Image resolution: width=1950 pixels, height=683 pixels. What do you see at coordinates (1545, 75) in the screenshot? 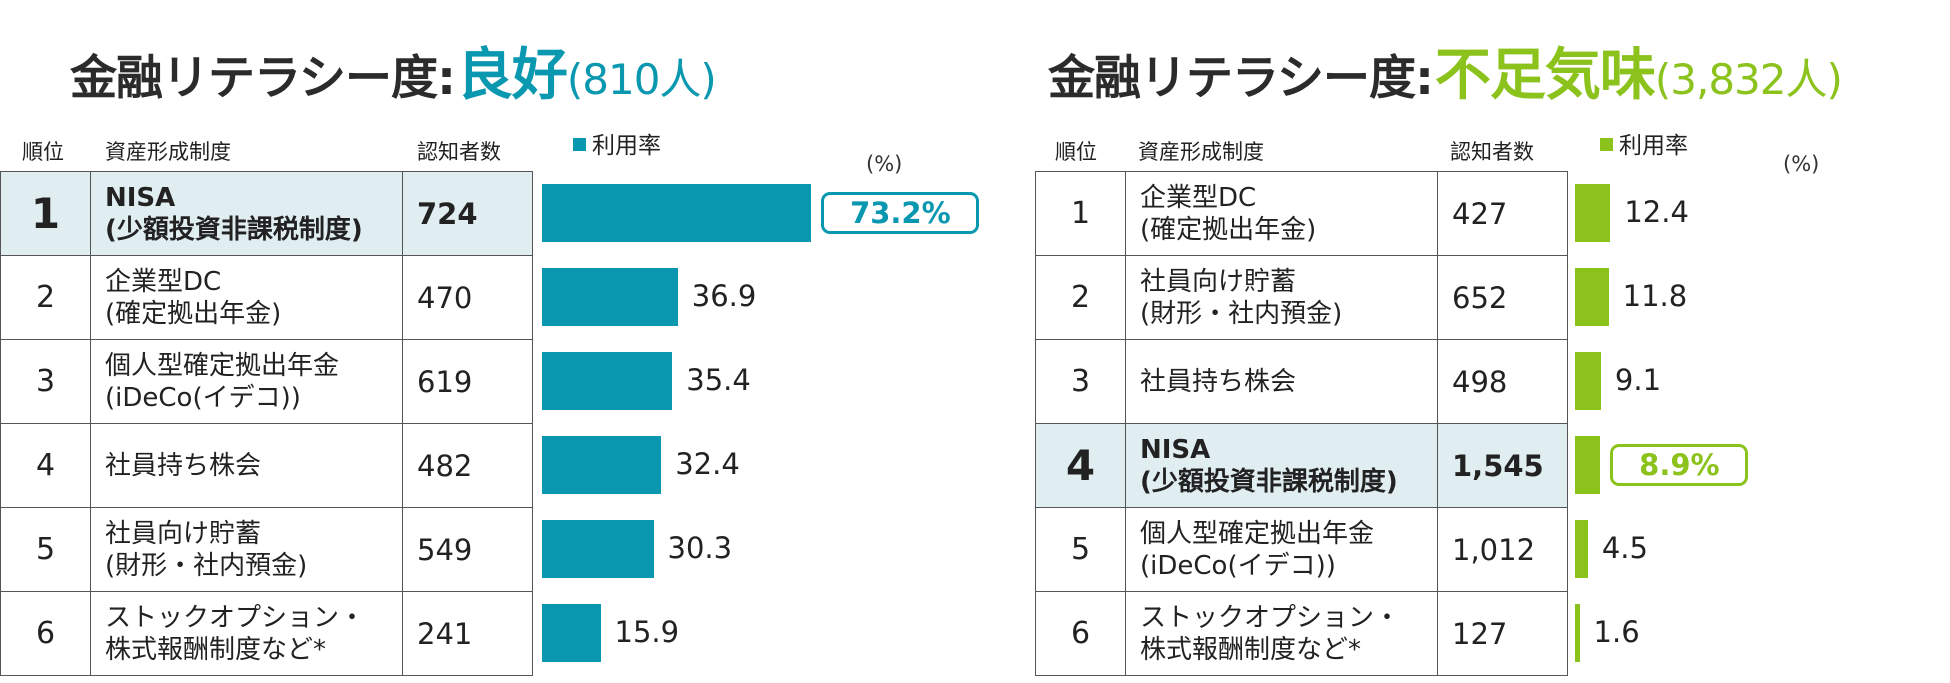
I see `title-status: 不足気味` at bounding box center [1545, 75].